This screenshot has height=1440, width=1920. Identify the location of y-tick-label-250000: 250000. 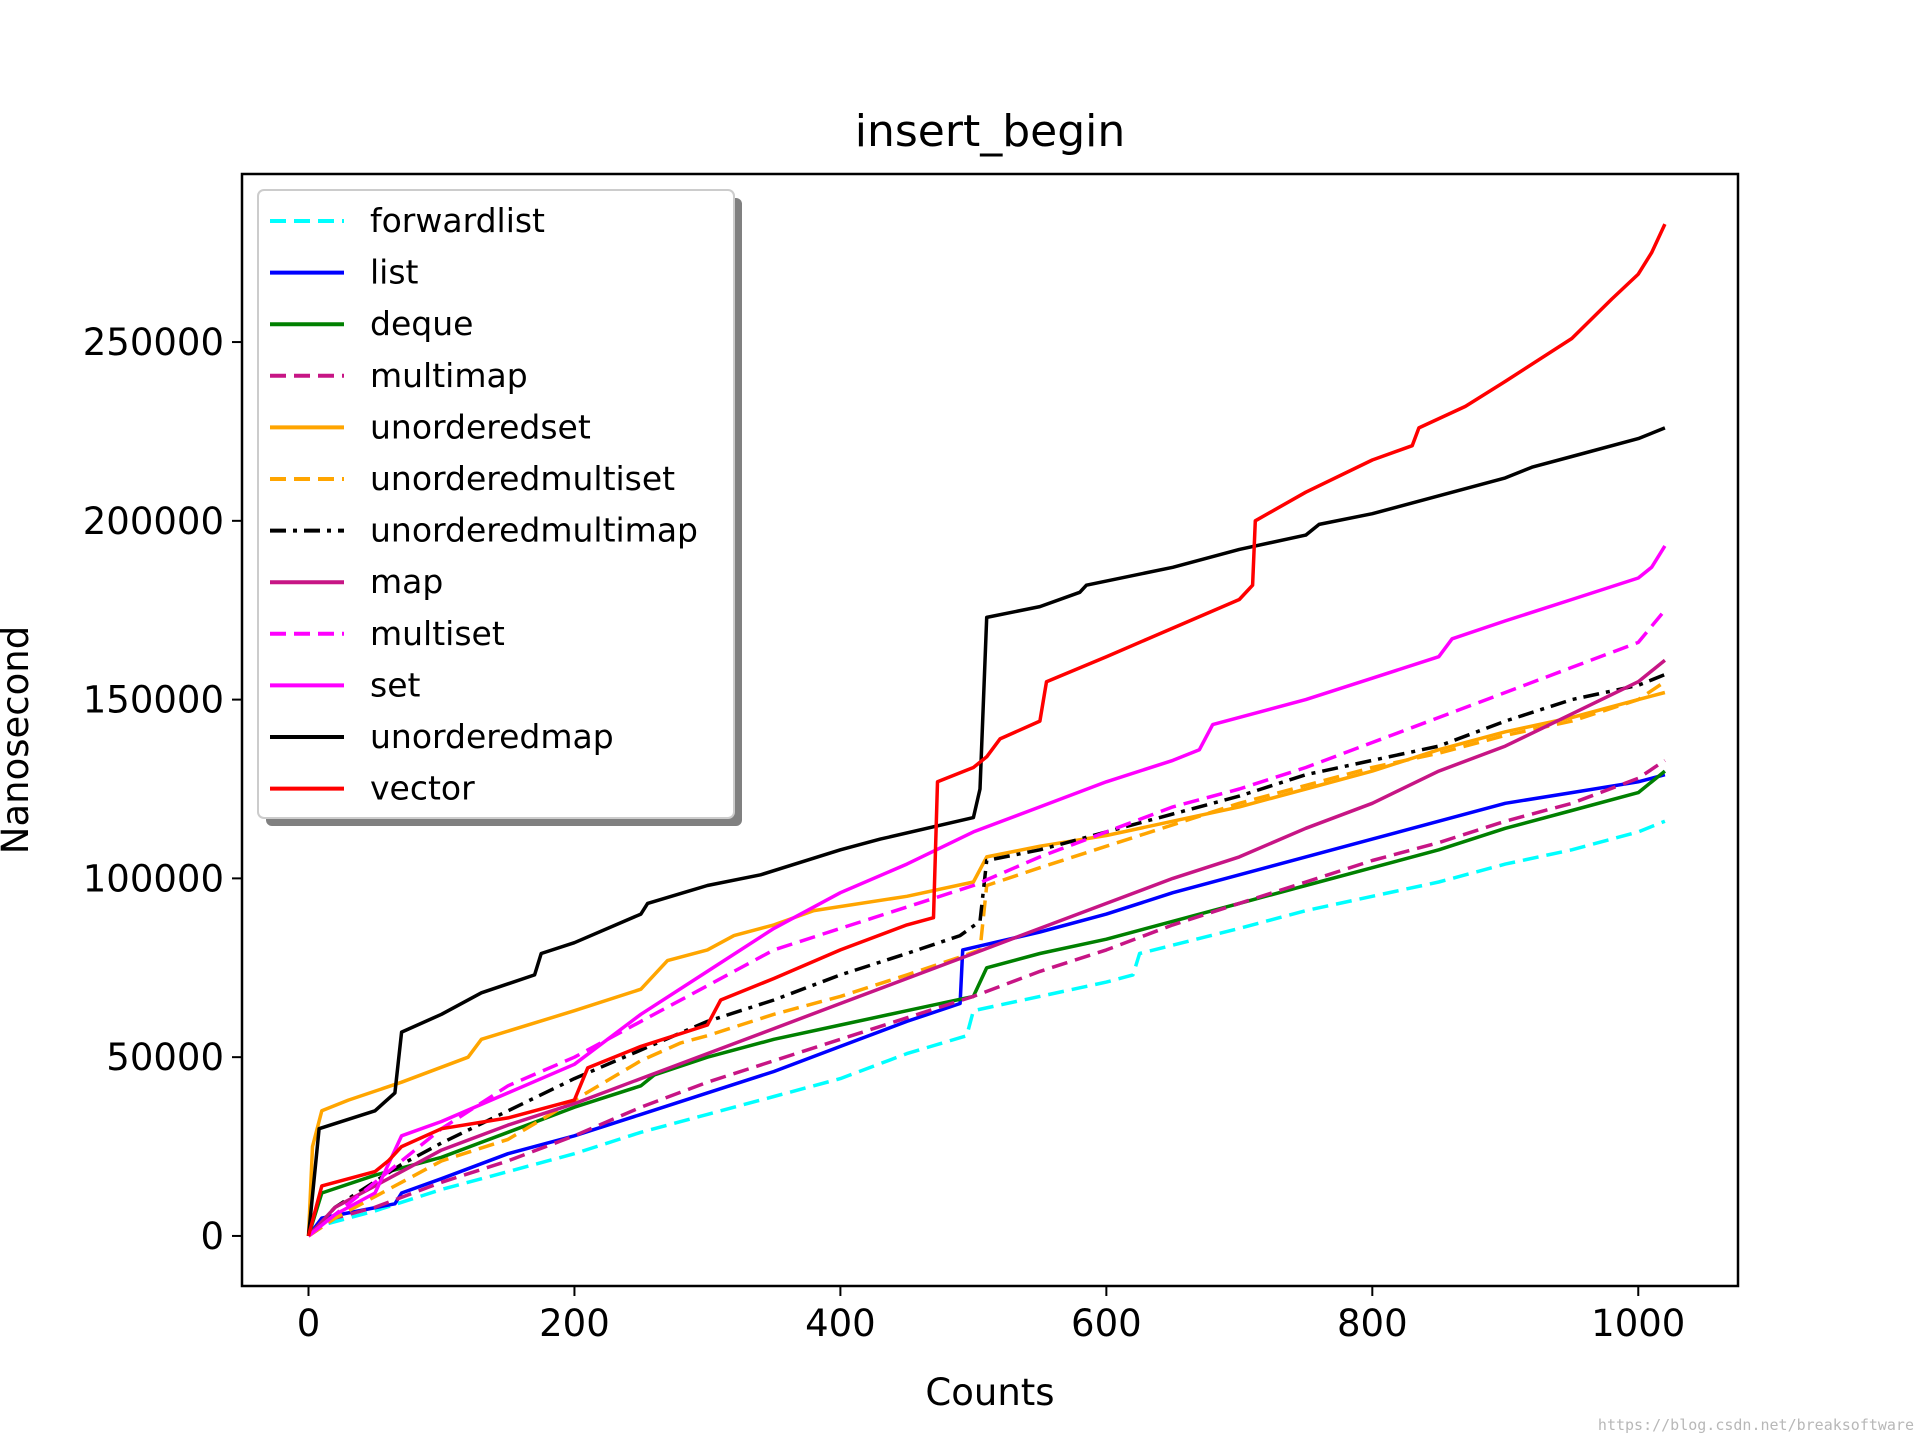
(153, 342).